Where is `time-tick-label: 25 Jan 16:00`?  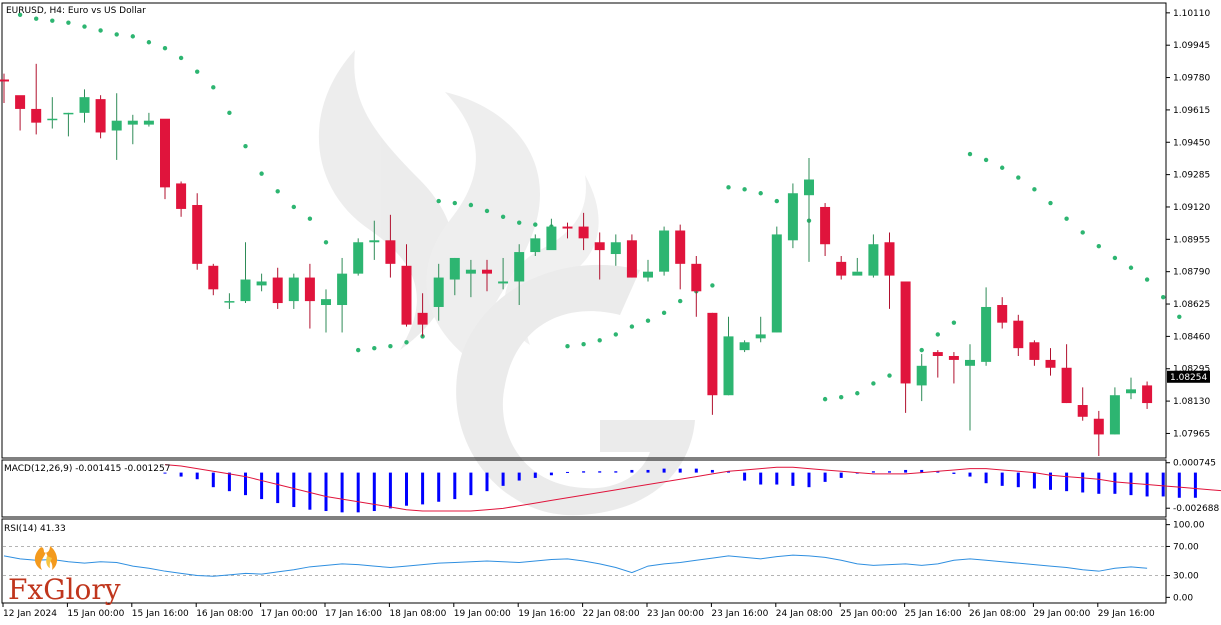 time-tick-label: 25 Jan 16:00 is located at coordinates (933, 614).